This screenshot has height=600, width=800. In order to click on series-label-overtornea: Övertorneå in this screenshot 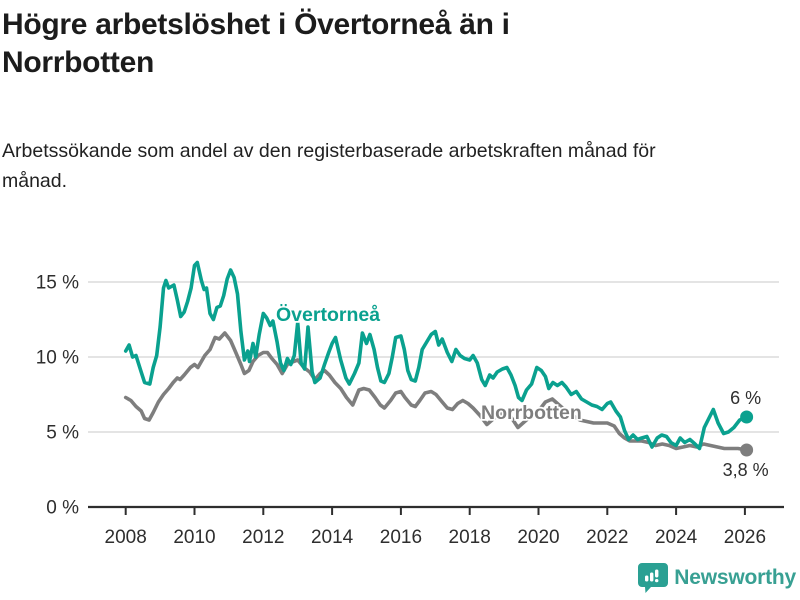, I will do `click(328, 314)`.